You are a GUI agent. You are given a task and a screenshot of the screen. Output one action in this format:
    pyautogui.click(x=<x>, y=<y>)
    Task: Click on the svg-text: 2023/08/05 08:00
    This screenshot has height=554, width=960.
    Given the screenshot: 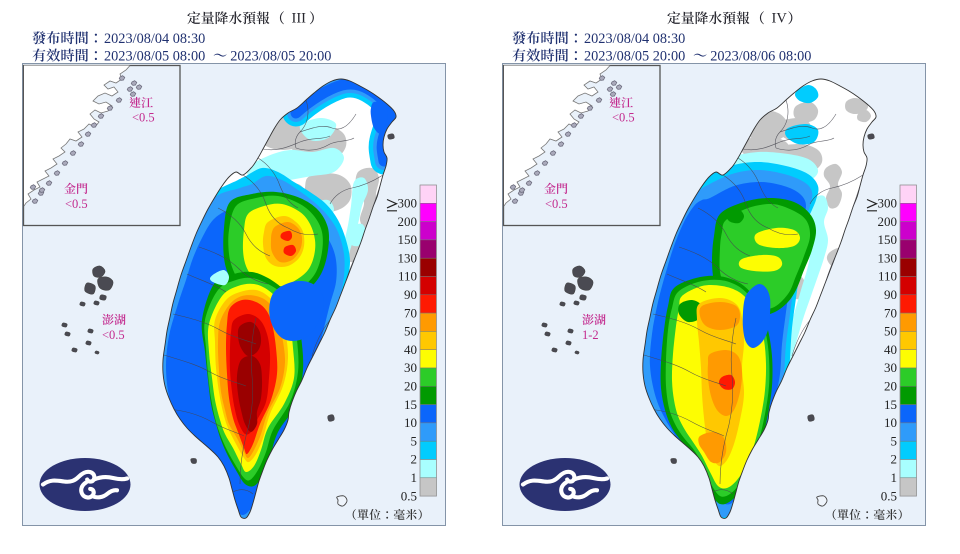 What is the action you would take?
    pyautogui.click(x=154, y=57)
    